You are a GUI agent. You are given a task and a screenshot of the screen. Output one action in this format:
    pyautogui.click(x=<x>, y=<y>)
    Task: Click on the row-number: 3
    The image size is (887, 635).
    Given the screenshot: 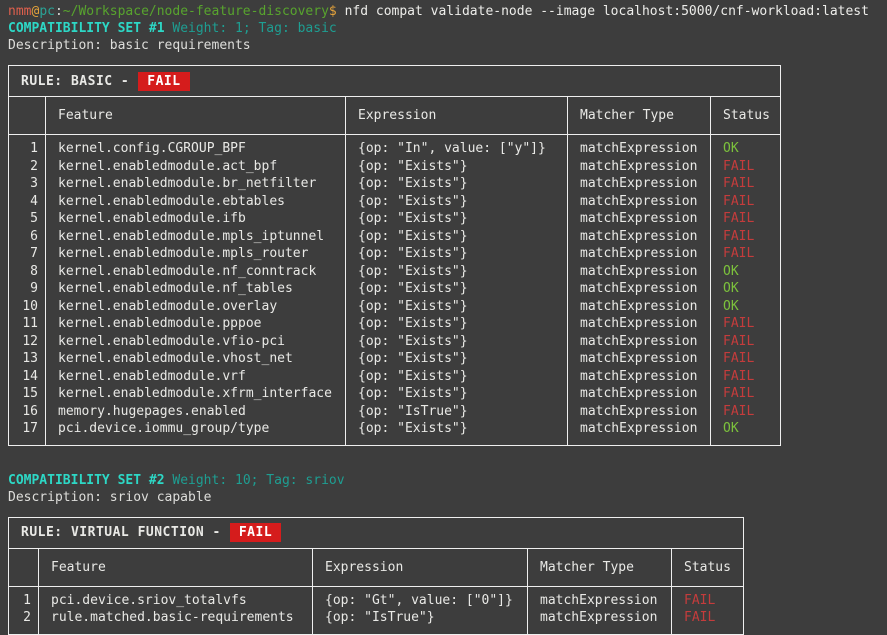 What is the action you would take?
    pyautogui.click(x=34, y=183)
    